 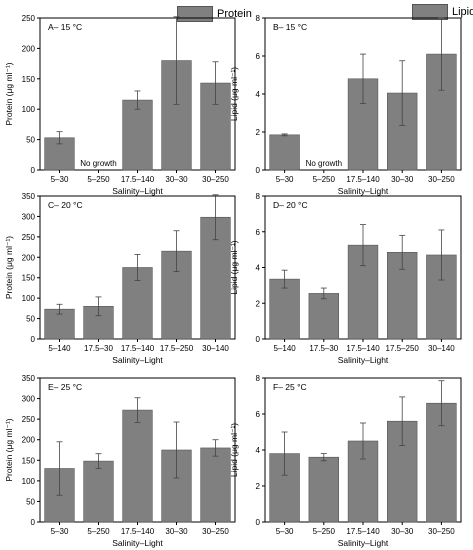 What do you see at coordinates (290, 27) in the screenshot?
I see `panel-title: B– 15 °C` at bounding box center [290, 27].